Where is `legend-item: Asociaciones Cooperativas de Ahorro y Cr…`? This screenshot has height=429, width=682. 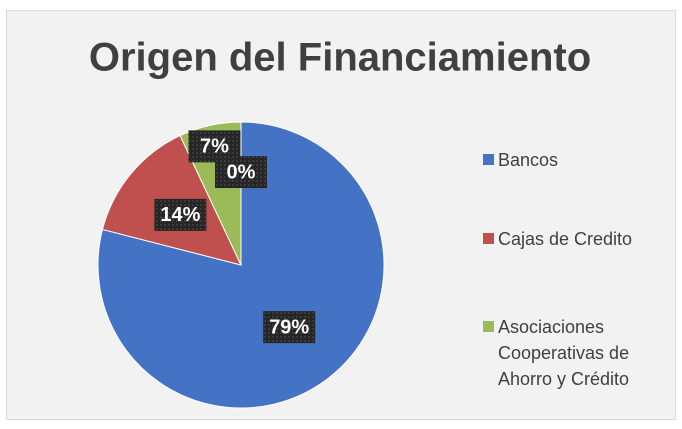 legend-item: Asociaciones Cooperativas de Ahorro y Cr… is located at coordinates (575, 353).